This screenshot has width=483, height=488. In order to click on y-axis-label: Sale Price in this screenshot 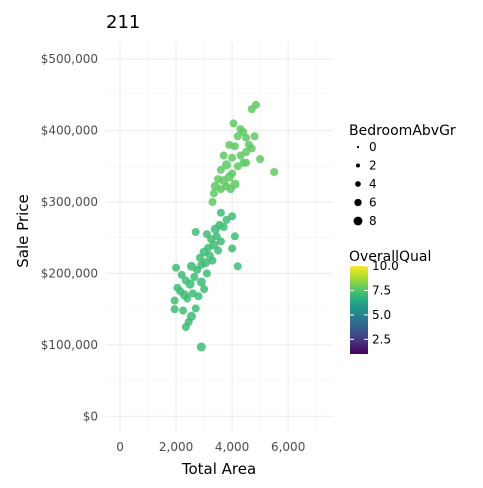, I will do `click(23, 230)`.